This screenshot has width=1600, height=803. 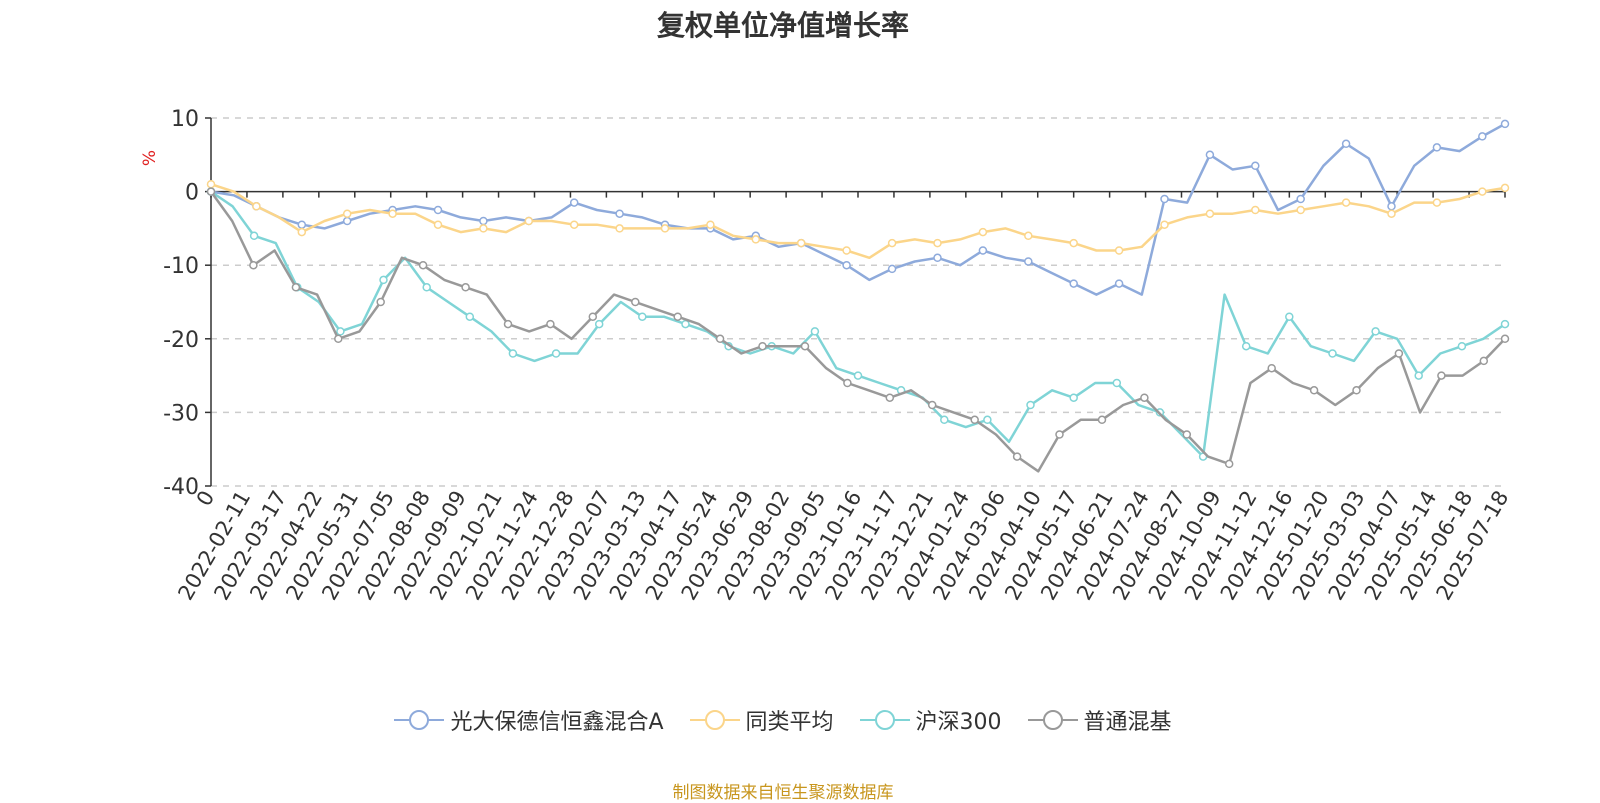 I want to click on y-tick-label-3: -20, so click(x=181, y=340).